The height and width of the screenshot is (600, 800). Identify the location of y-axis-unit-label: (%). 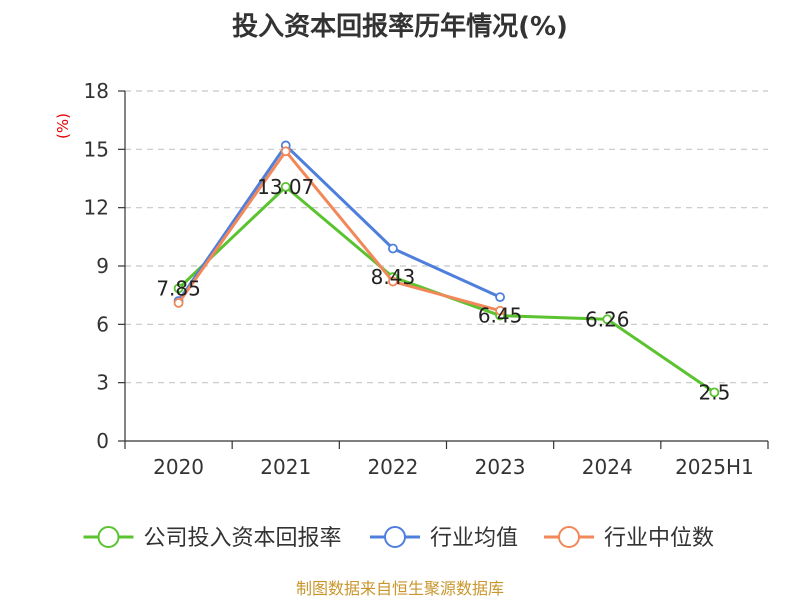
(63, 126).